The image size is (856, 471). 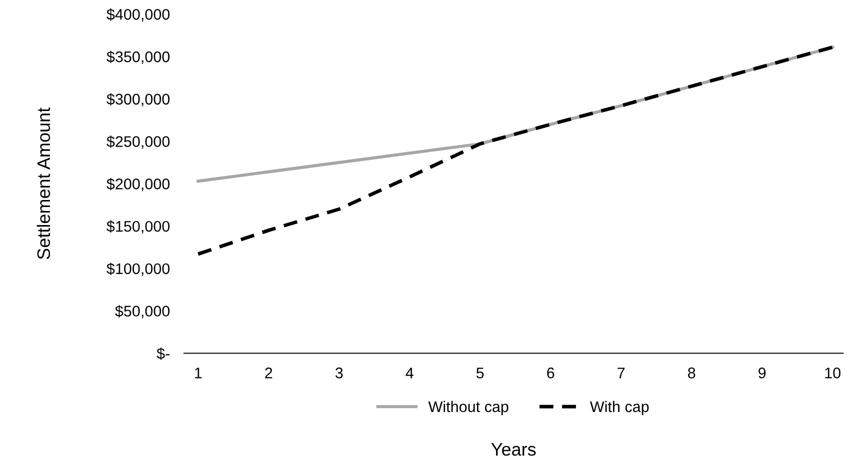 I want to click on y-tick-label: $350,000, so click(x=138, y=57).